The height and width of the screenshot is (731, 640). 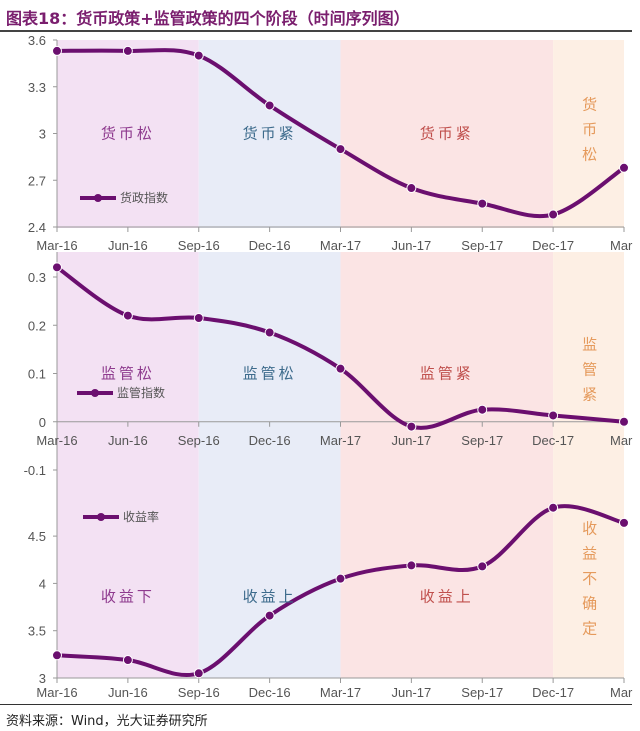 I want to click on phase-label: 监管紧, so click(x=446, y=373).